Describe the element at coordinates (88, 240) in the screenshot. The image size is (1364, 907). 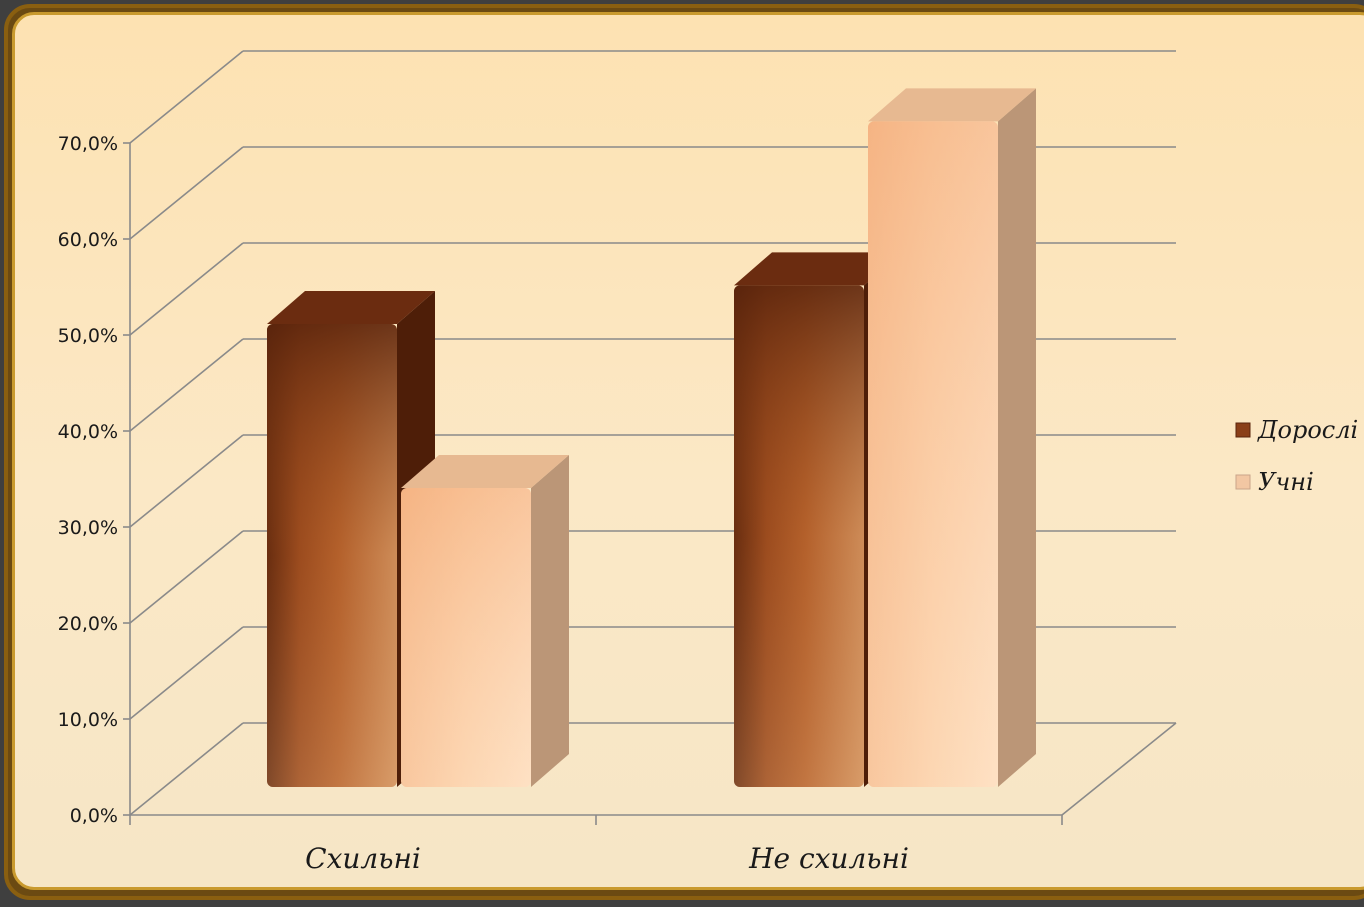
I see `y-tick-label: 60,0%` at that location.